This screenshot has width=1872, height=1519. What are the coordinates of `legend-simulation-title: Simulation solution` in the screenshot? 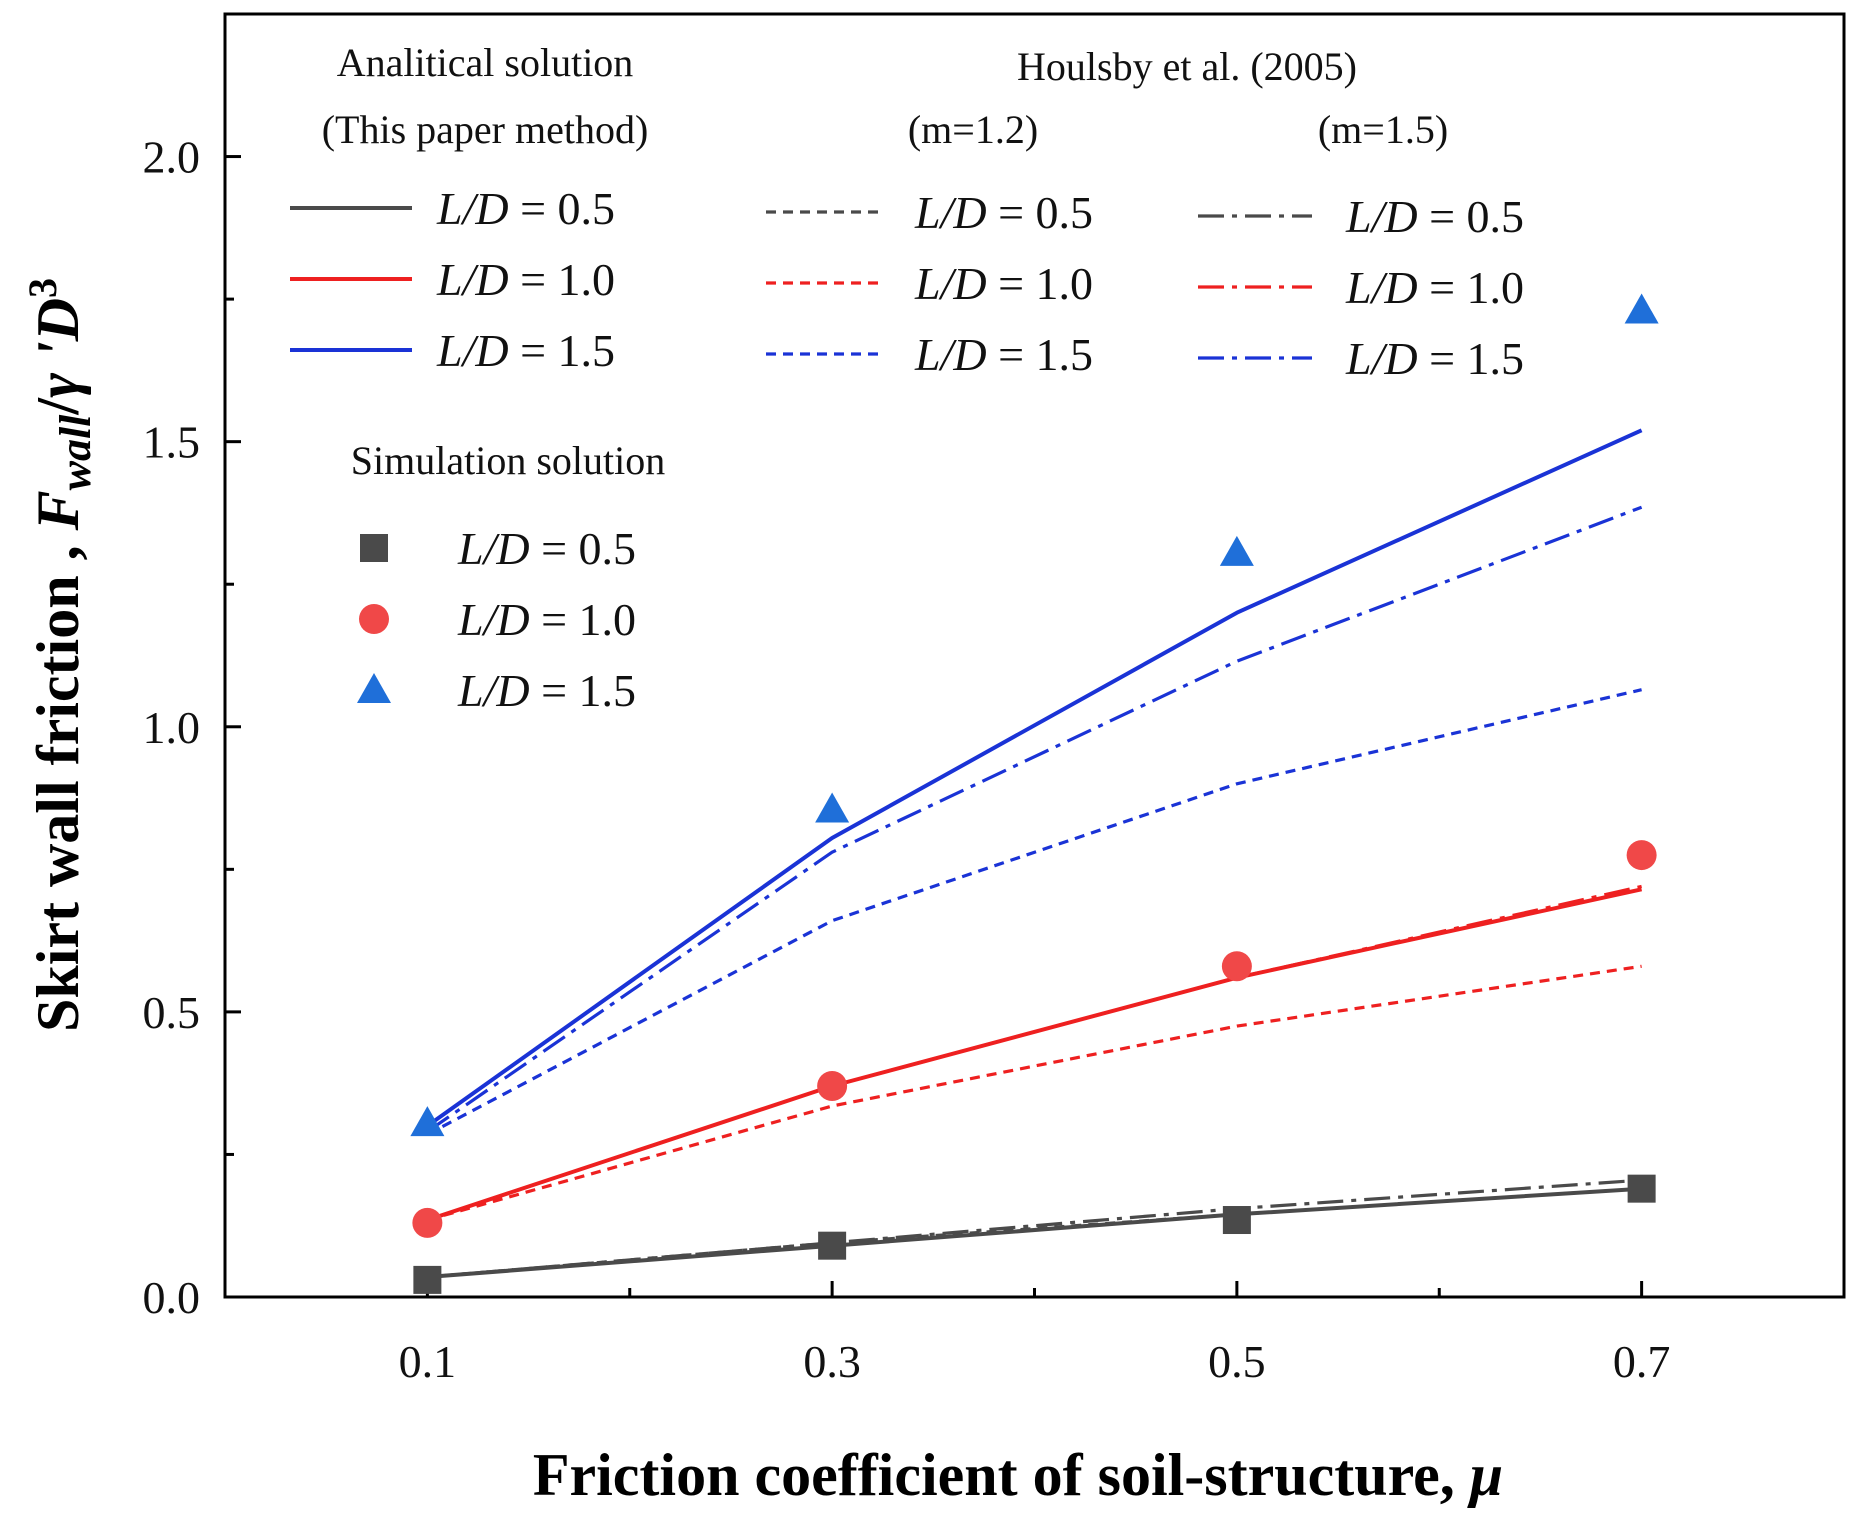 It's located at (508, 460).